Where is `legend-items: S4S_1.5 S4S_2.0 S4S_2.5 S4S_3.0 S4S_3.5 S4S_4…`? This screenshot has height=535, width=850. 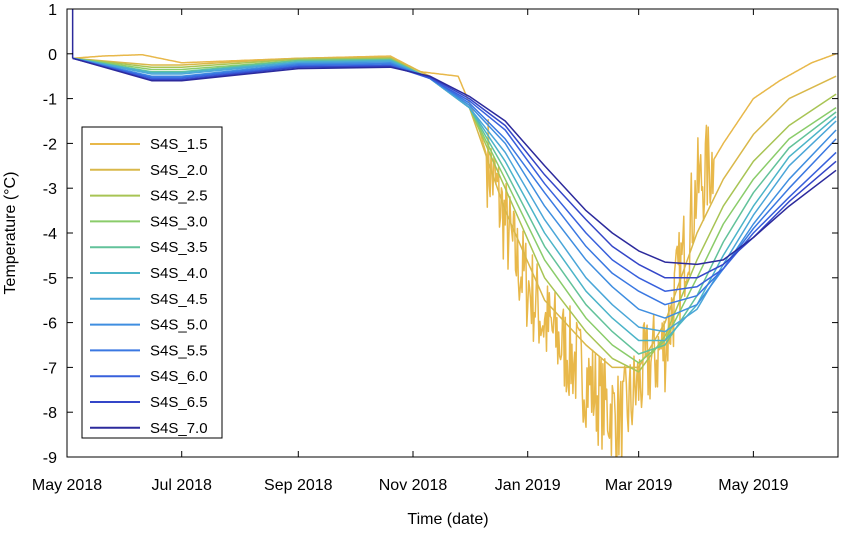 legend-items: S4S_1.5 S4S_2.0 S4S_2.5 S4S_3.0 S4S_3.5 S4S_4… is located at coordinates (149, 286).